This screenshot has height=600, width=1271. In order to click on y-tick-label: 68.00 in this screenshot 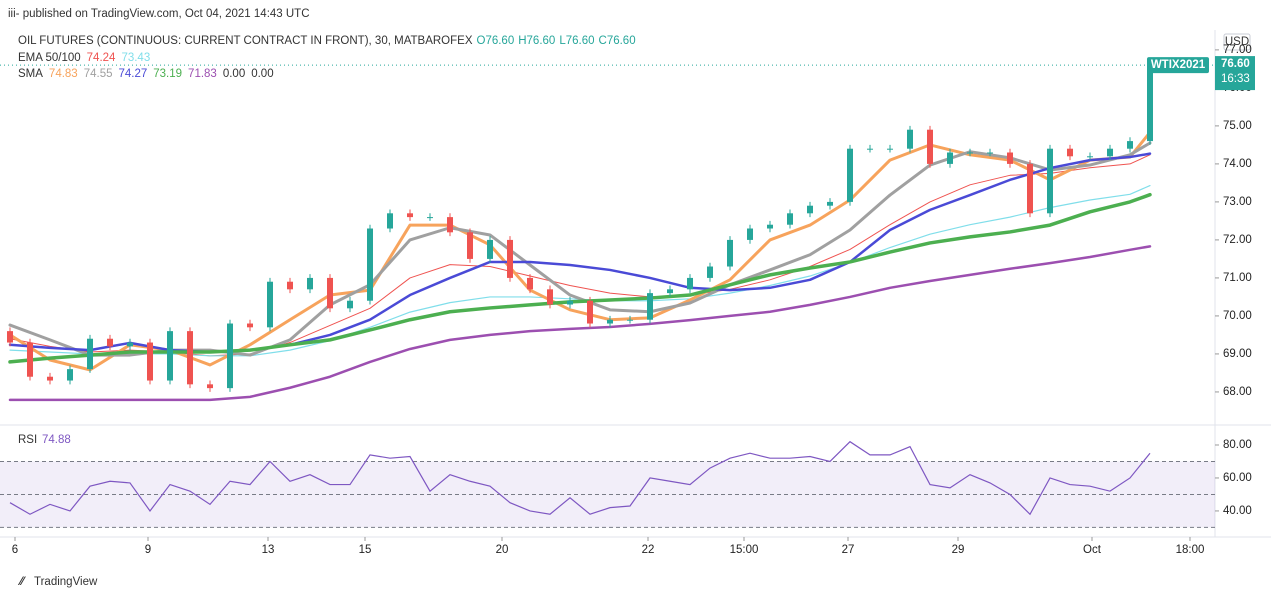, I will do `click(1237, 392)`.